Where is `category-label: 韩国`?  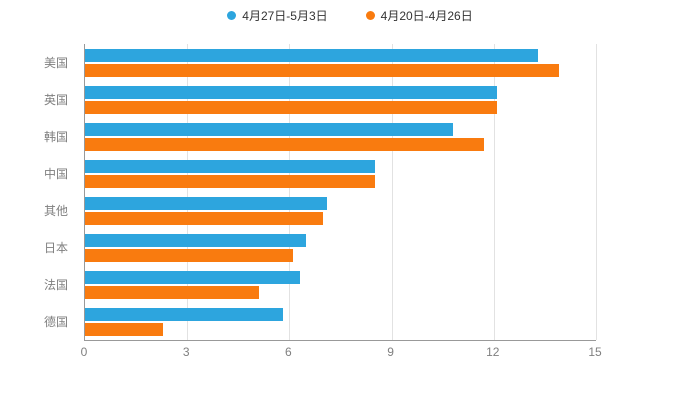
category-label: 韩国 is located at coordinates (55, 137).